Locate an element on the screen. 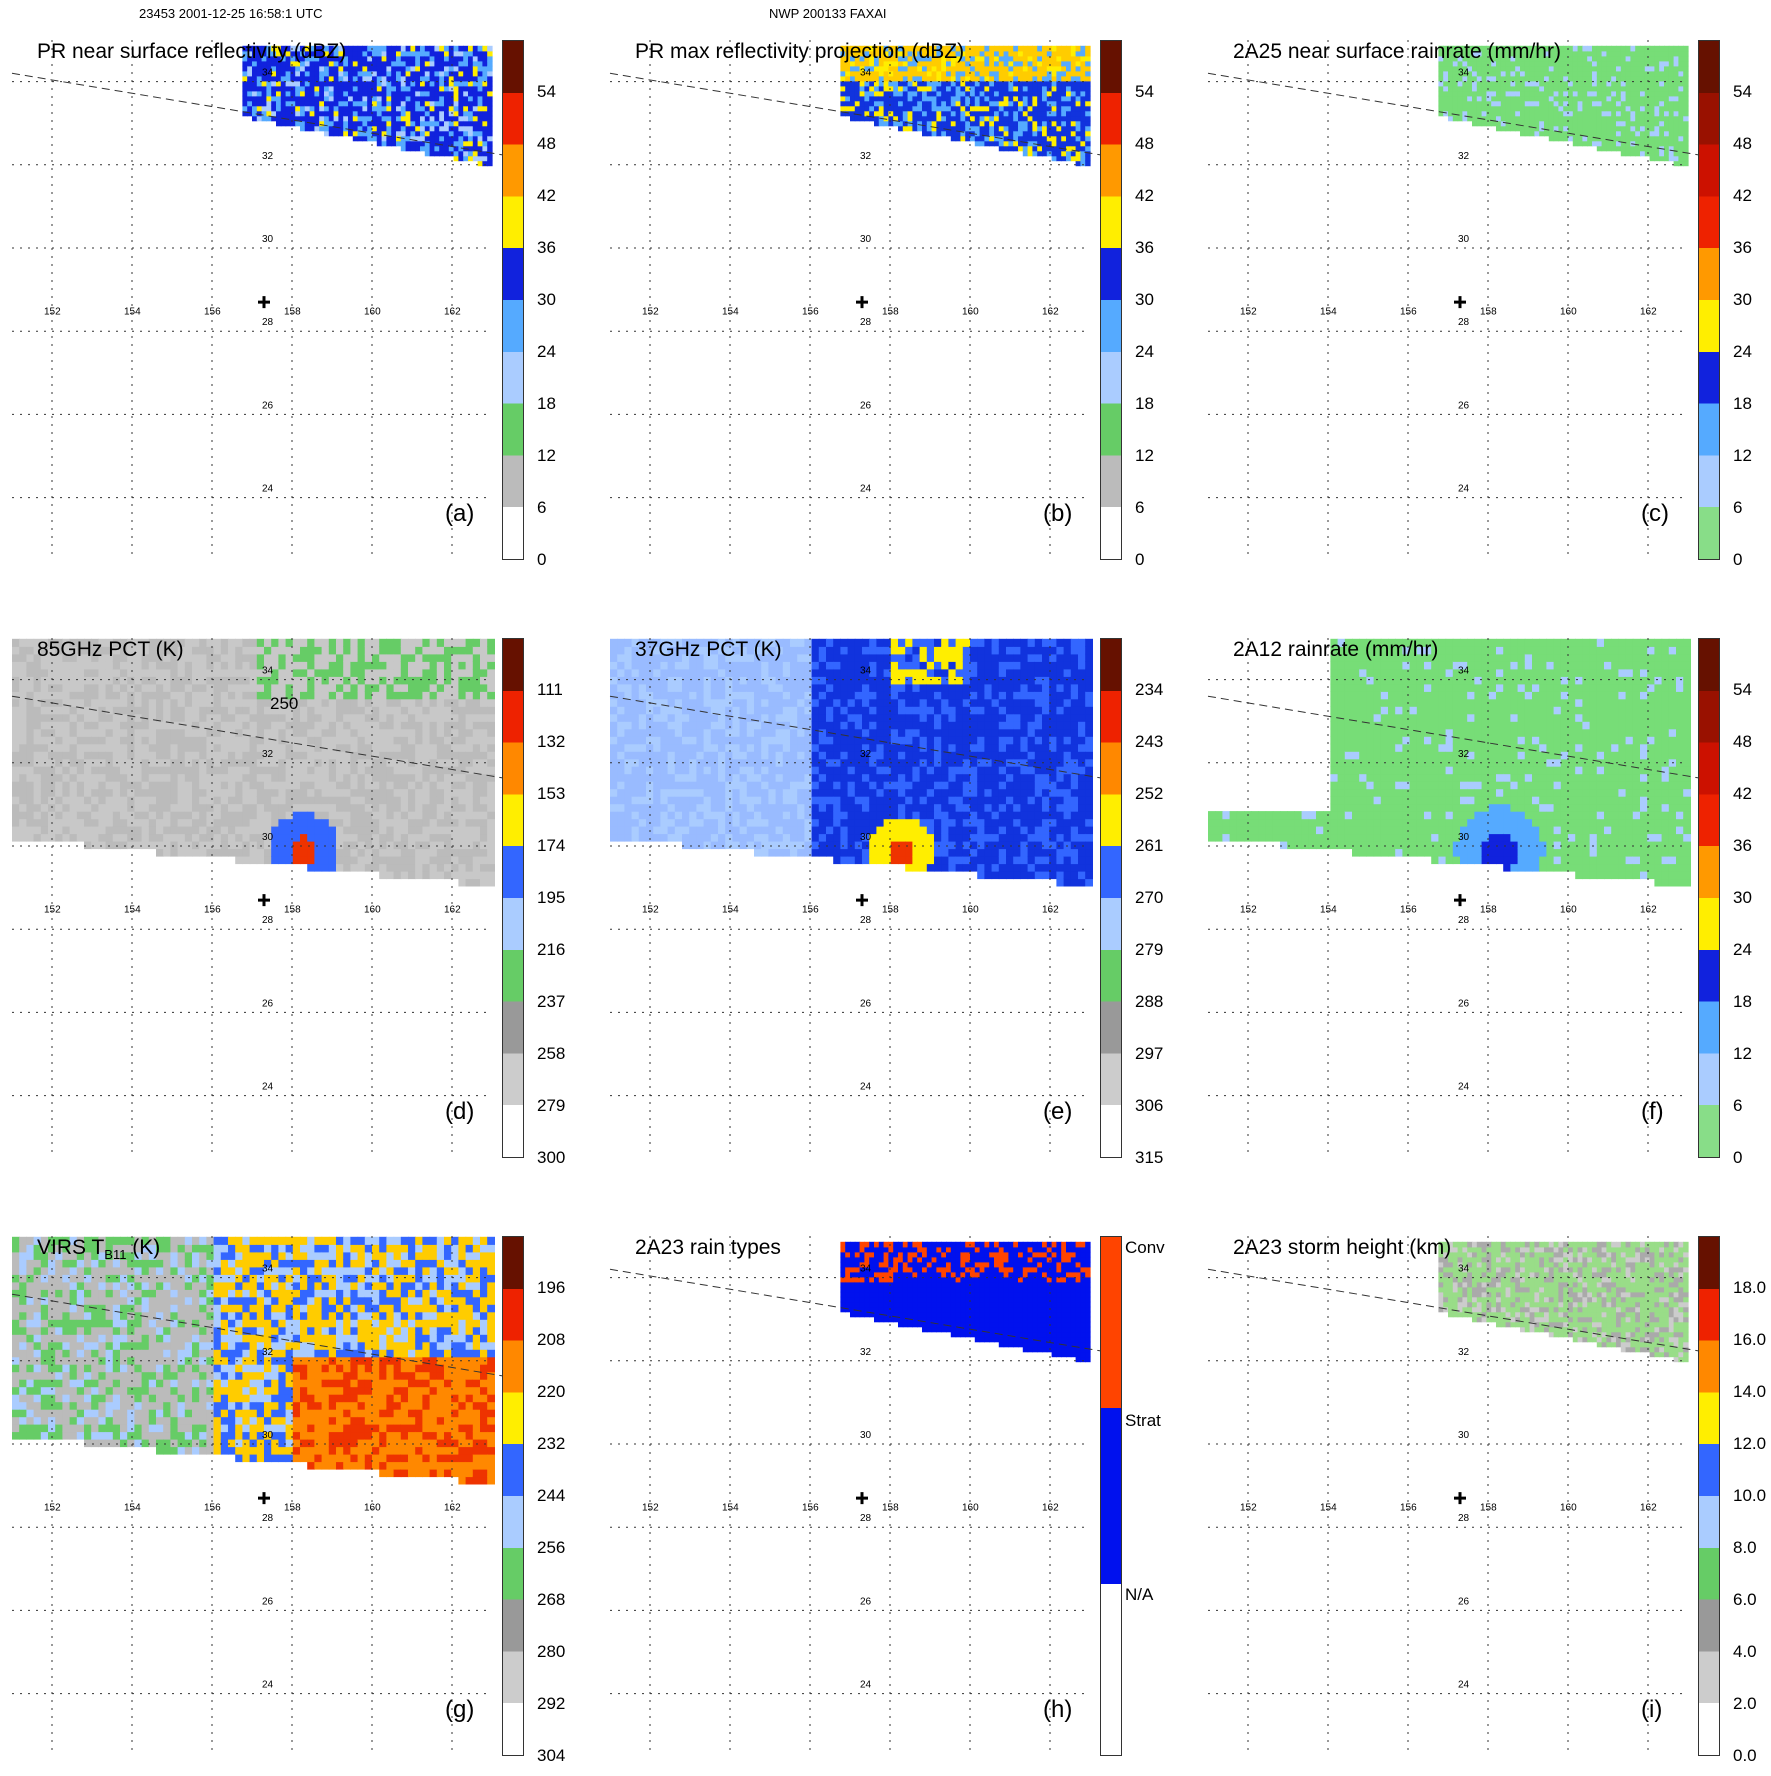 Image resolution: width=1771 pixels, height=1776 pixels. panel-title-text: 2A25 near surface rainrate (mm/hr) is located at coordinates (1397, 51).